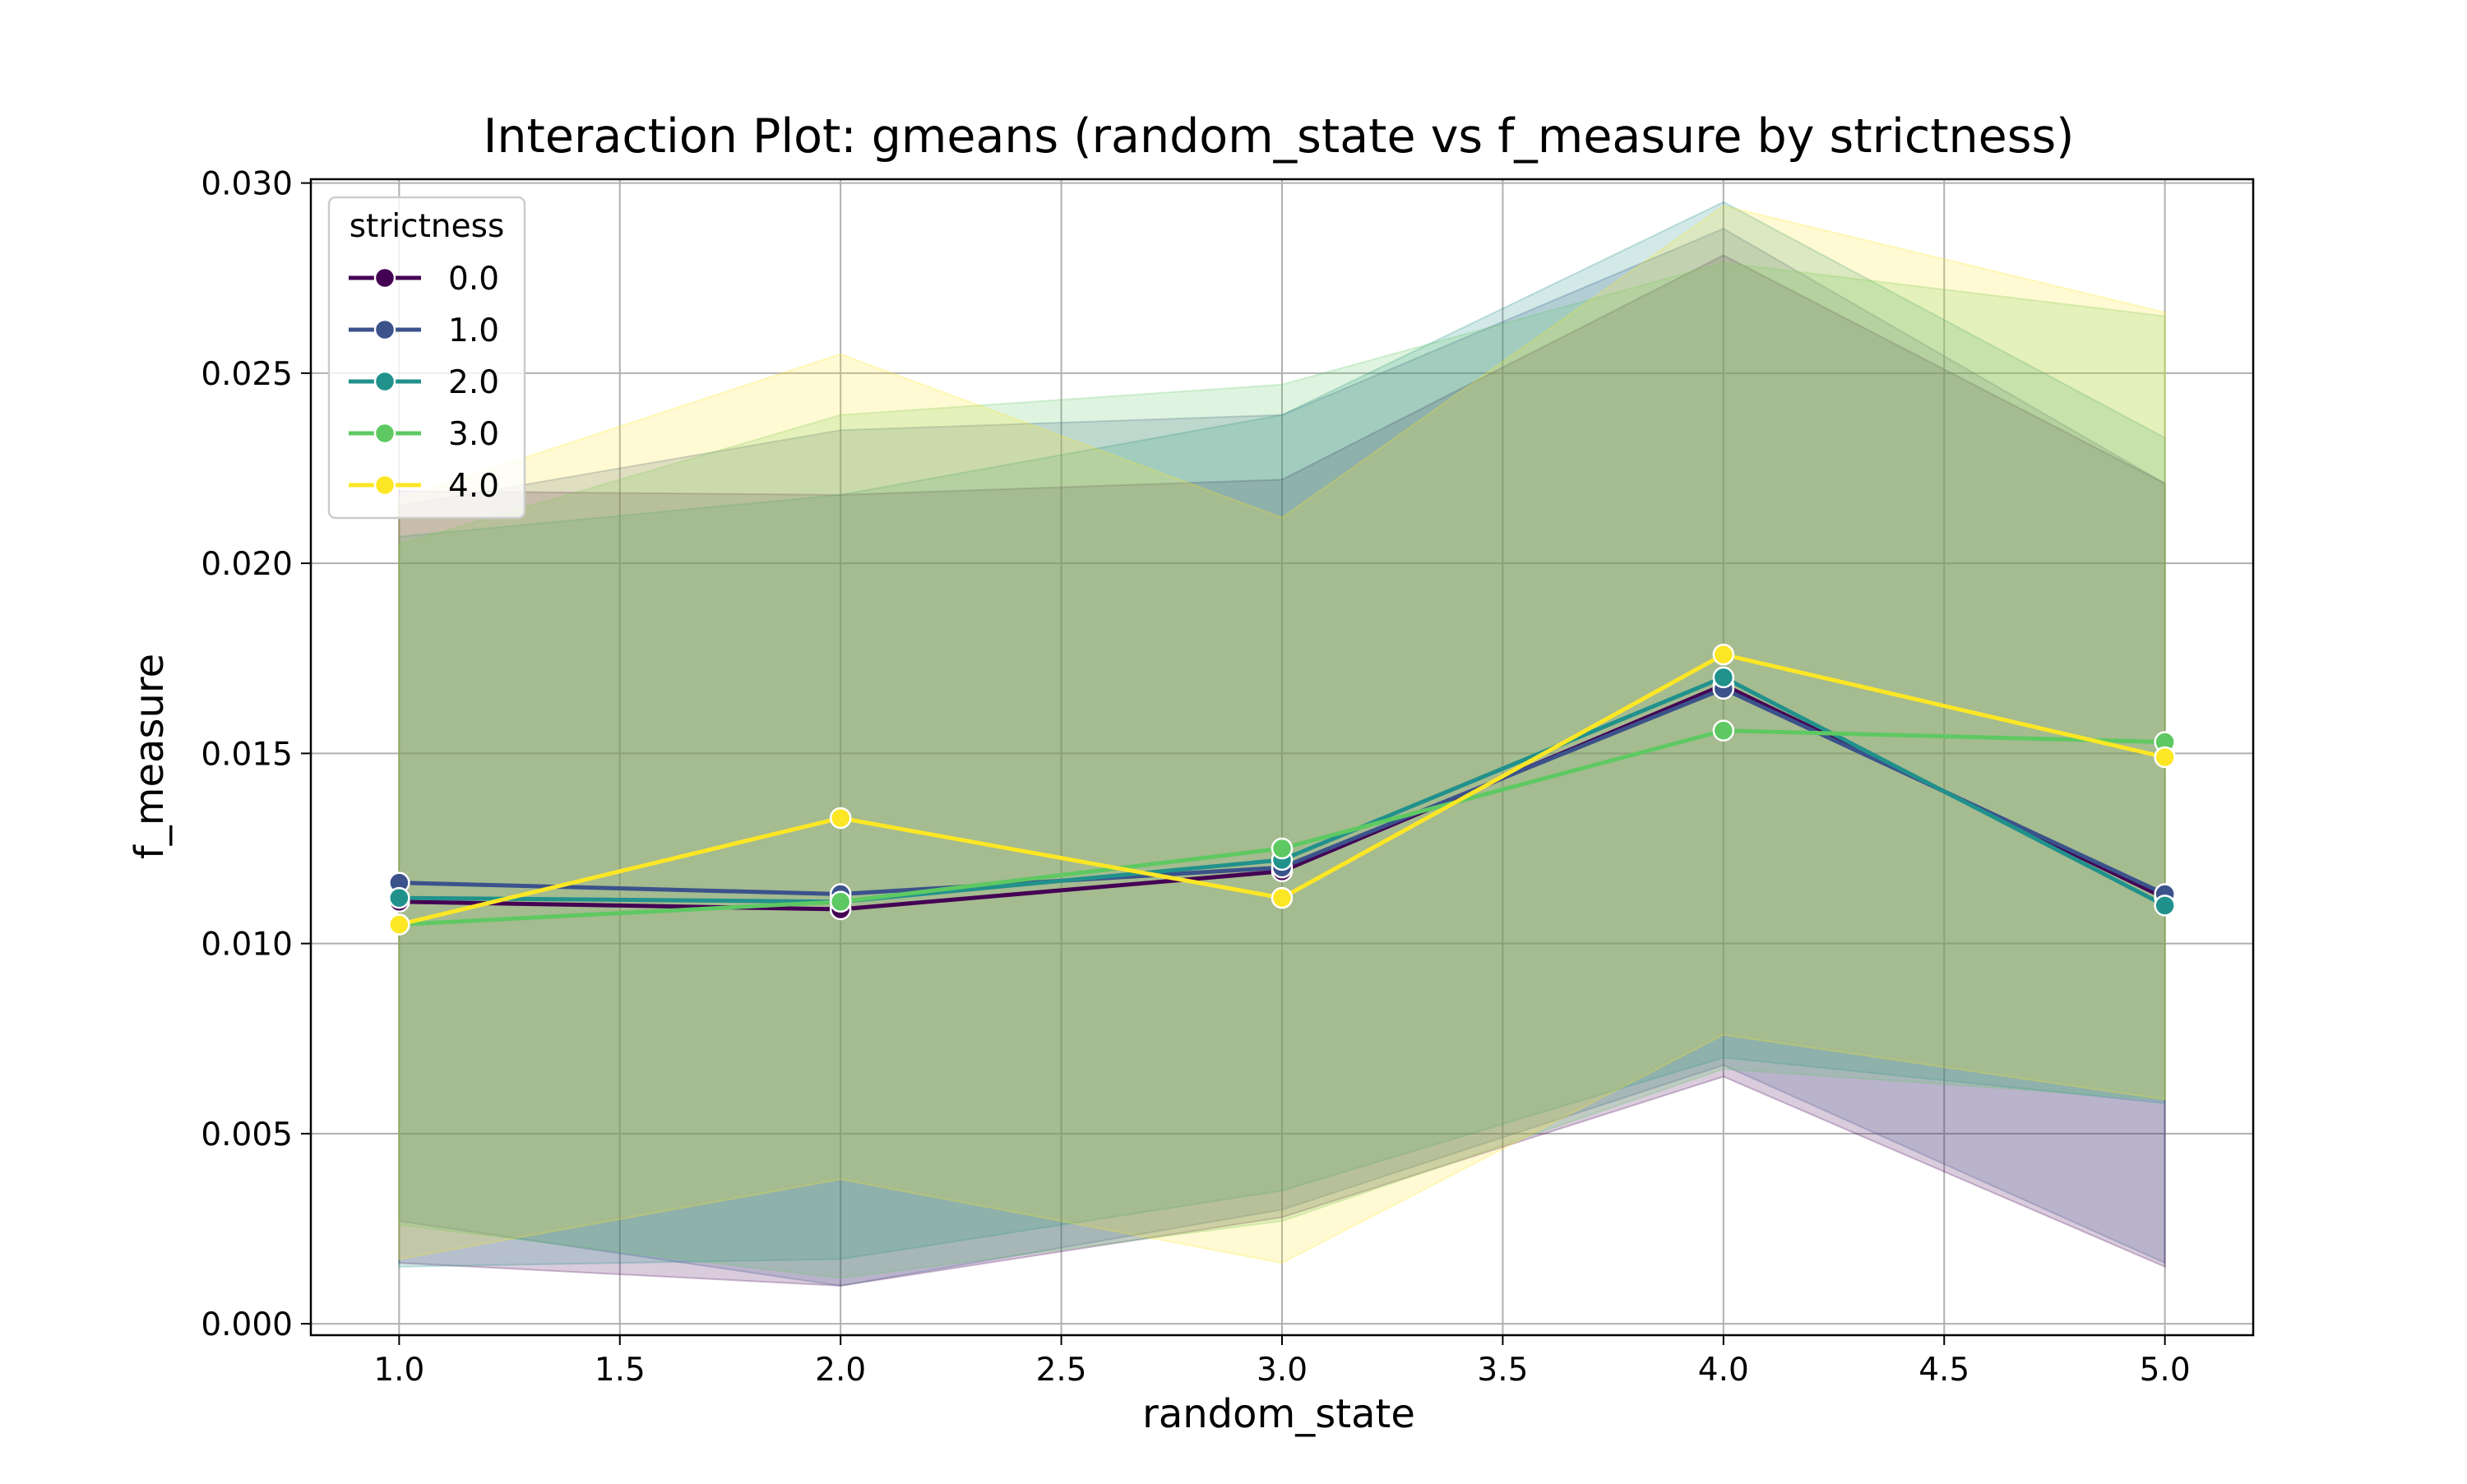  What do you see at coordinates (474, 279) in the screenshot?
I see `legend-label: 0.0` at bounding box center [474, 279].